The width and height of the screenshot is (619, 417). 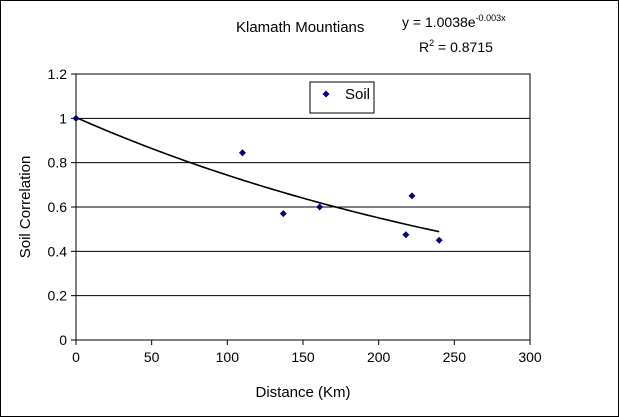 I want to click on y-tick-label: 0, so click(x=63, y=340).